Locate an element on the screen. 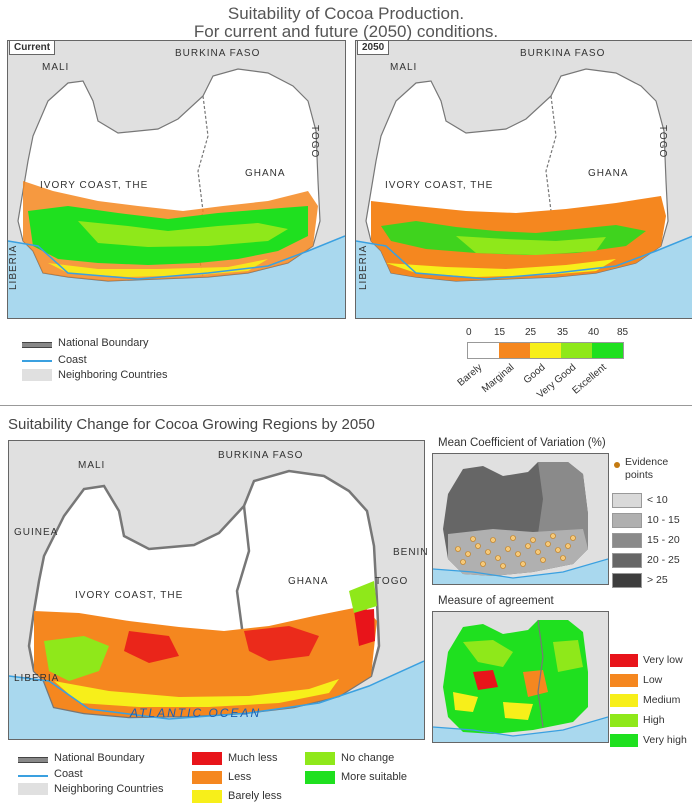 This screenshot has height=812, width=692. label-mali-2050: MALI is located at coordinates (404, 67).